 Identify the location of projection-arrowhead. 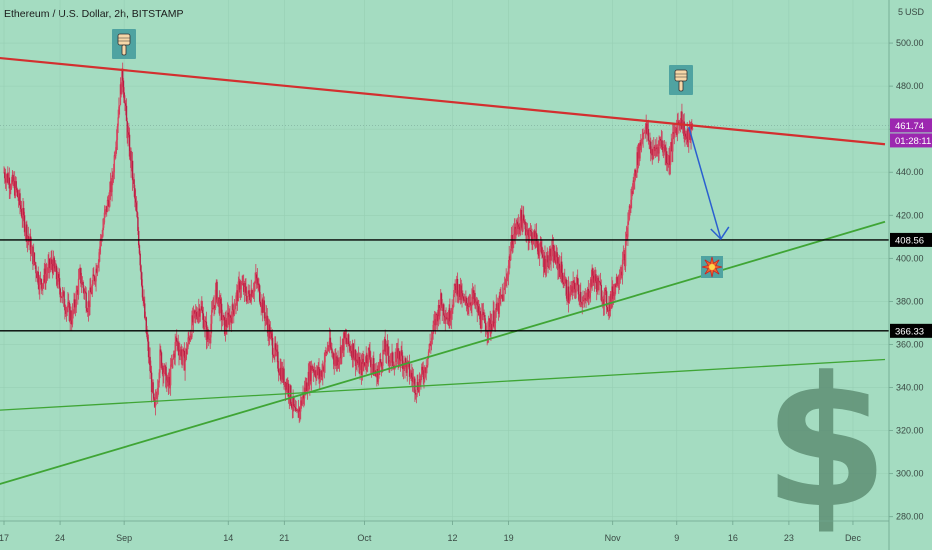
(720, 233).